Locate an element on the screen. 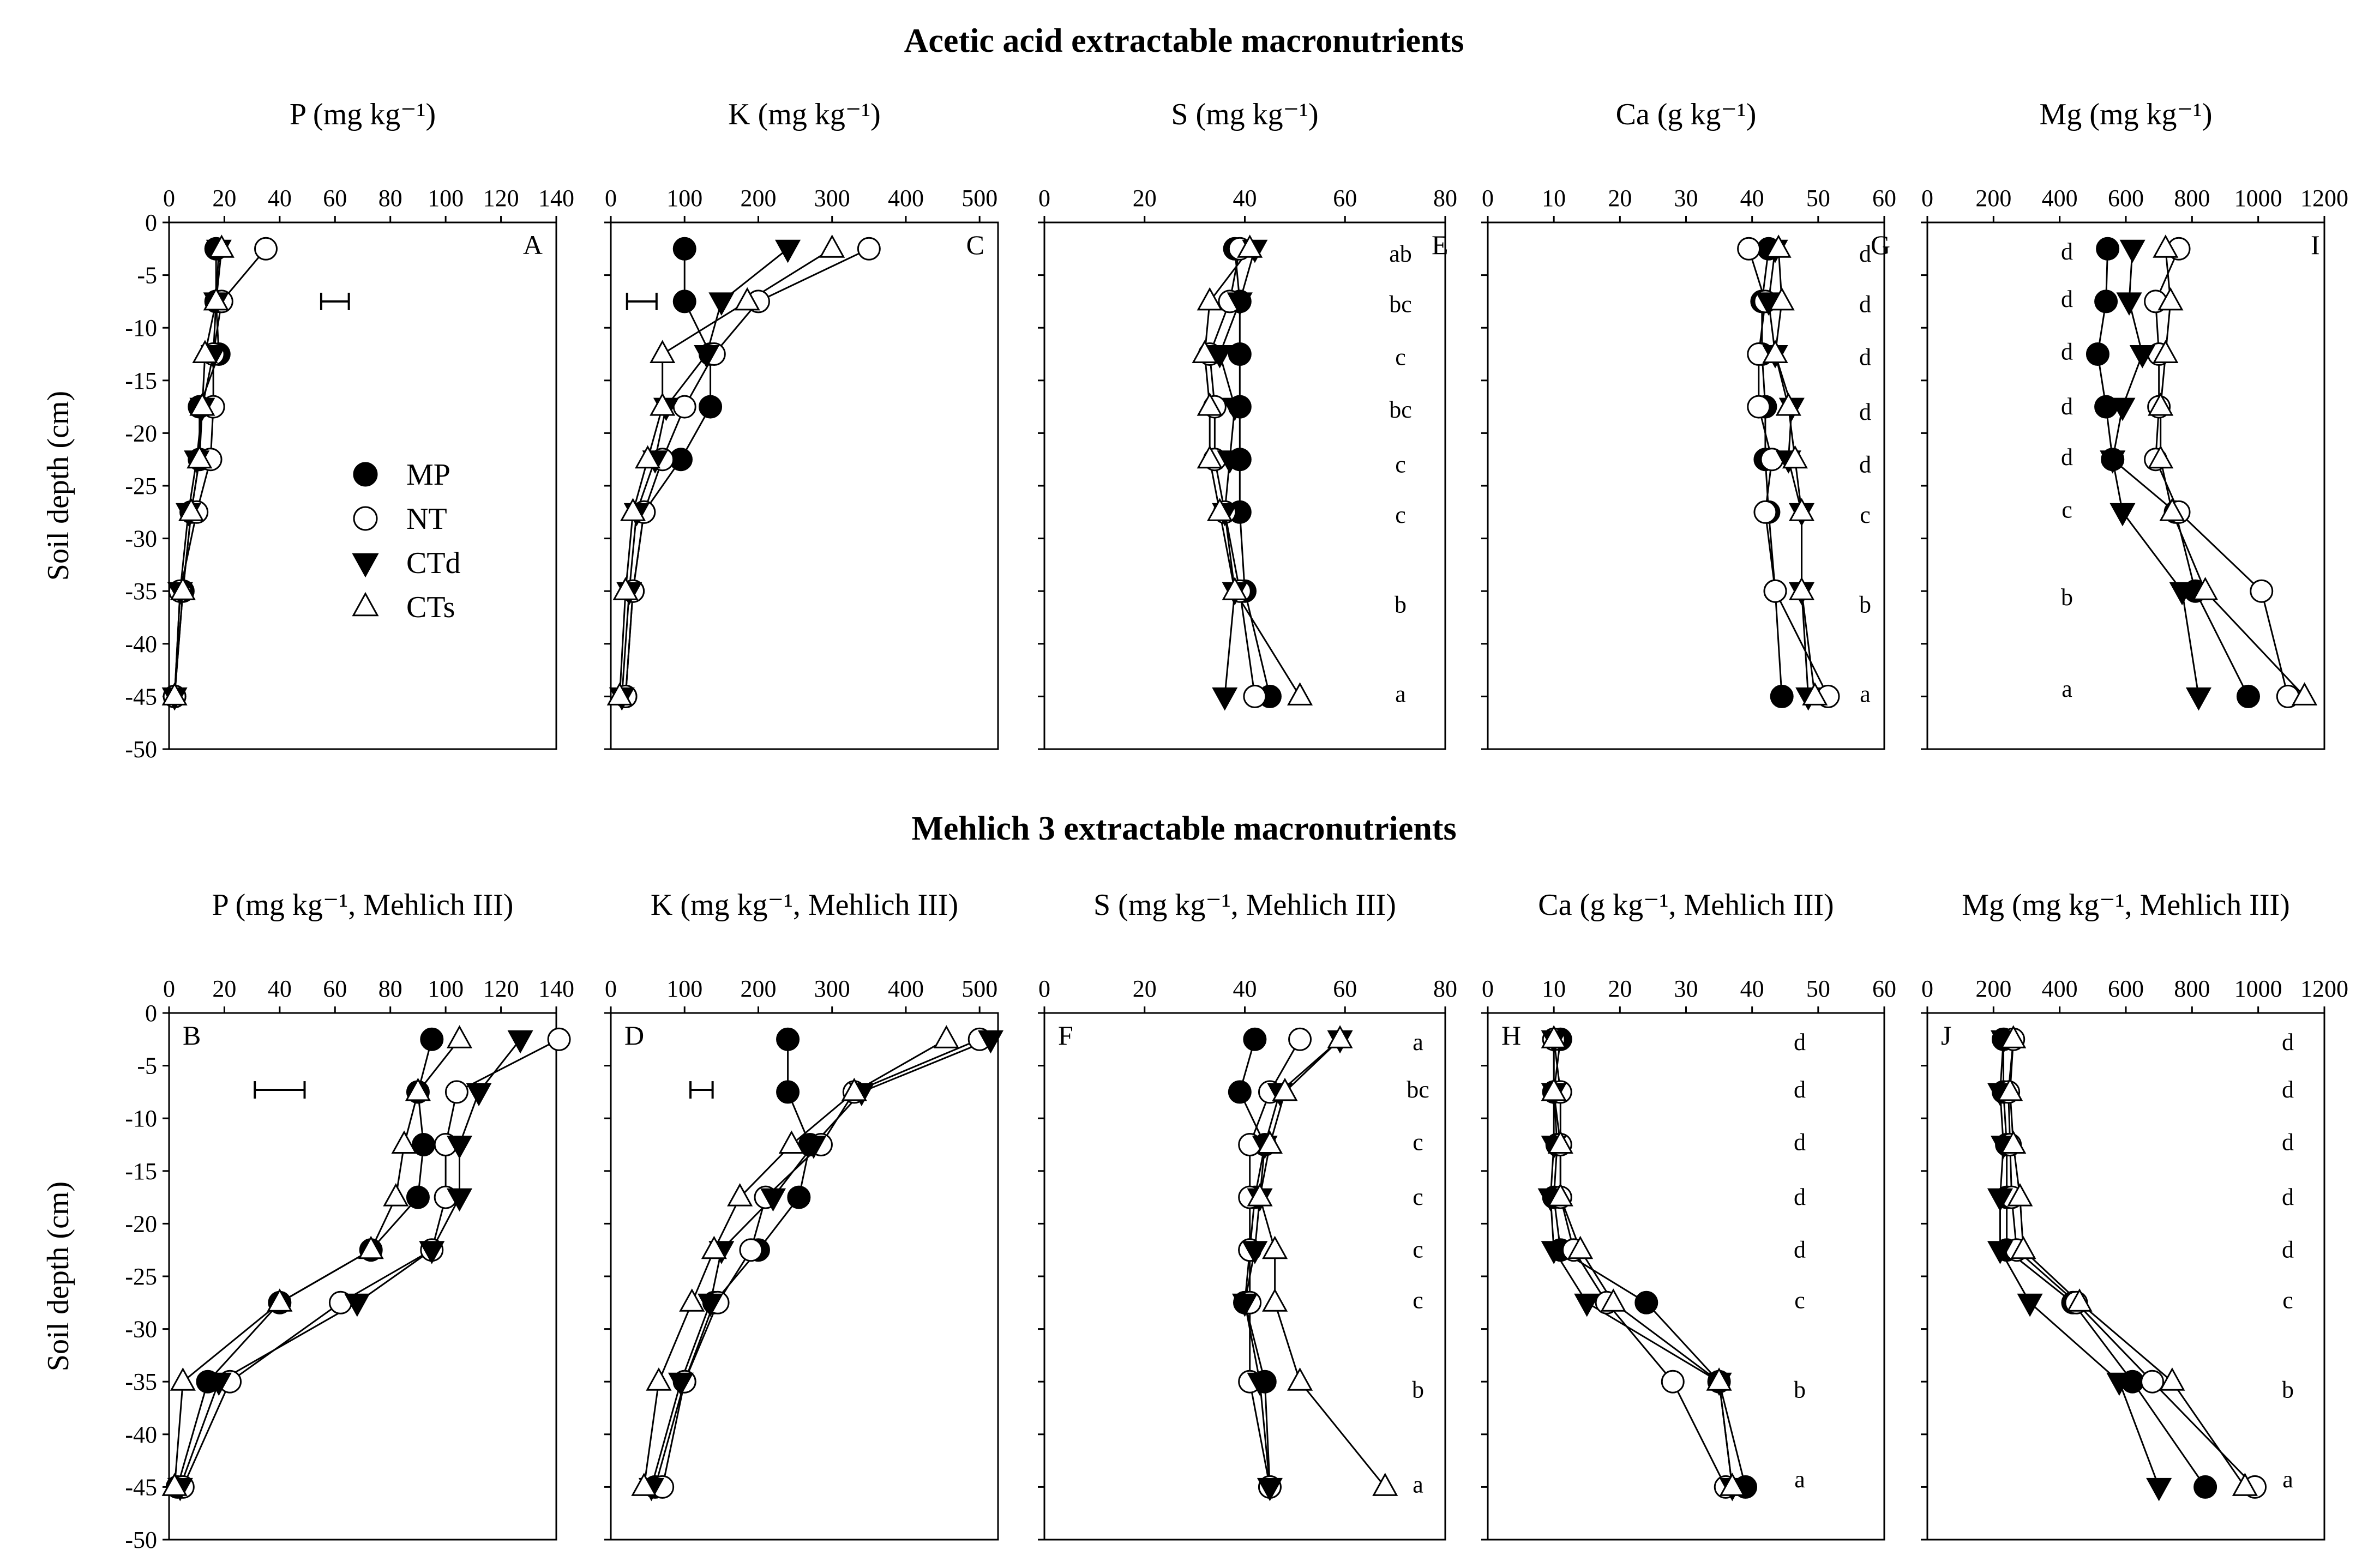 The image size is (2368, 1568). x-tick-label: 20 is located at coordinates (224, 988).